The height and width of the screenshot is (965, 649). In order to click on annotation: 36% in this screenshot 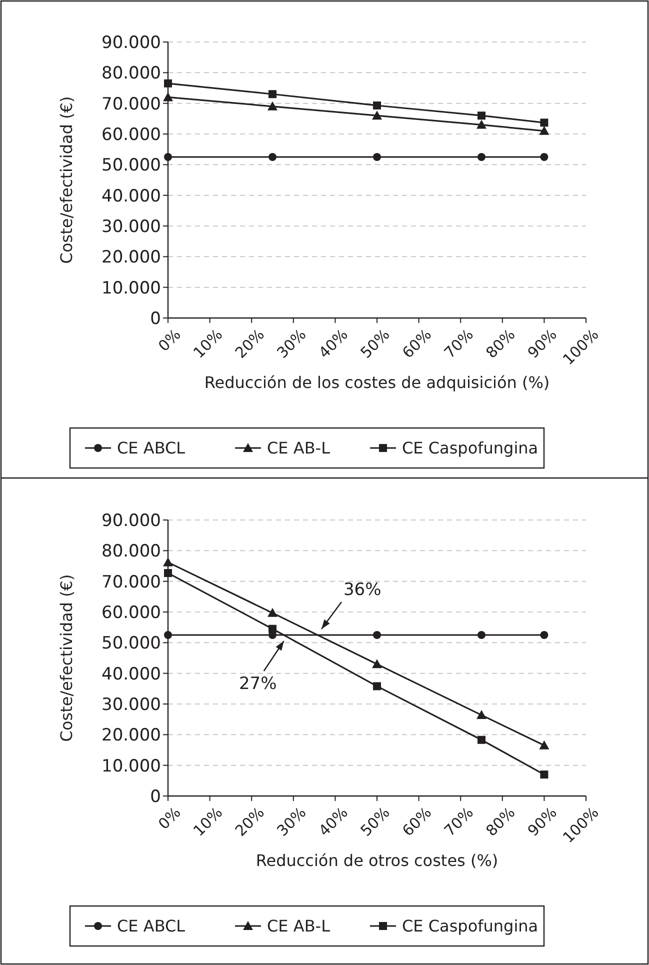, I will do `click(362, 590)`.